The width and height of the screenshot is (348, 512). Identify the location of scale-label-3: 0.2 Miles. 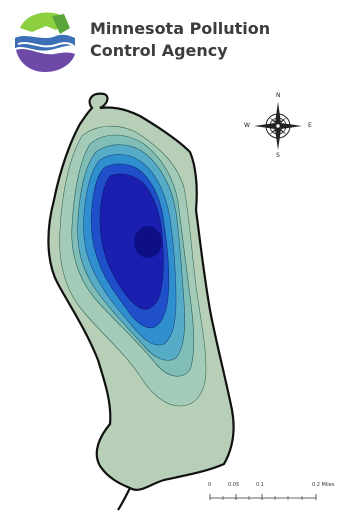
(323, 485).